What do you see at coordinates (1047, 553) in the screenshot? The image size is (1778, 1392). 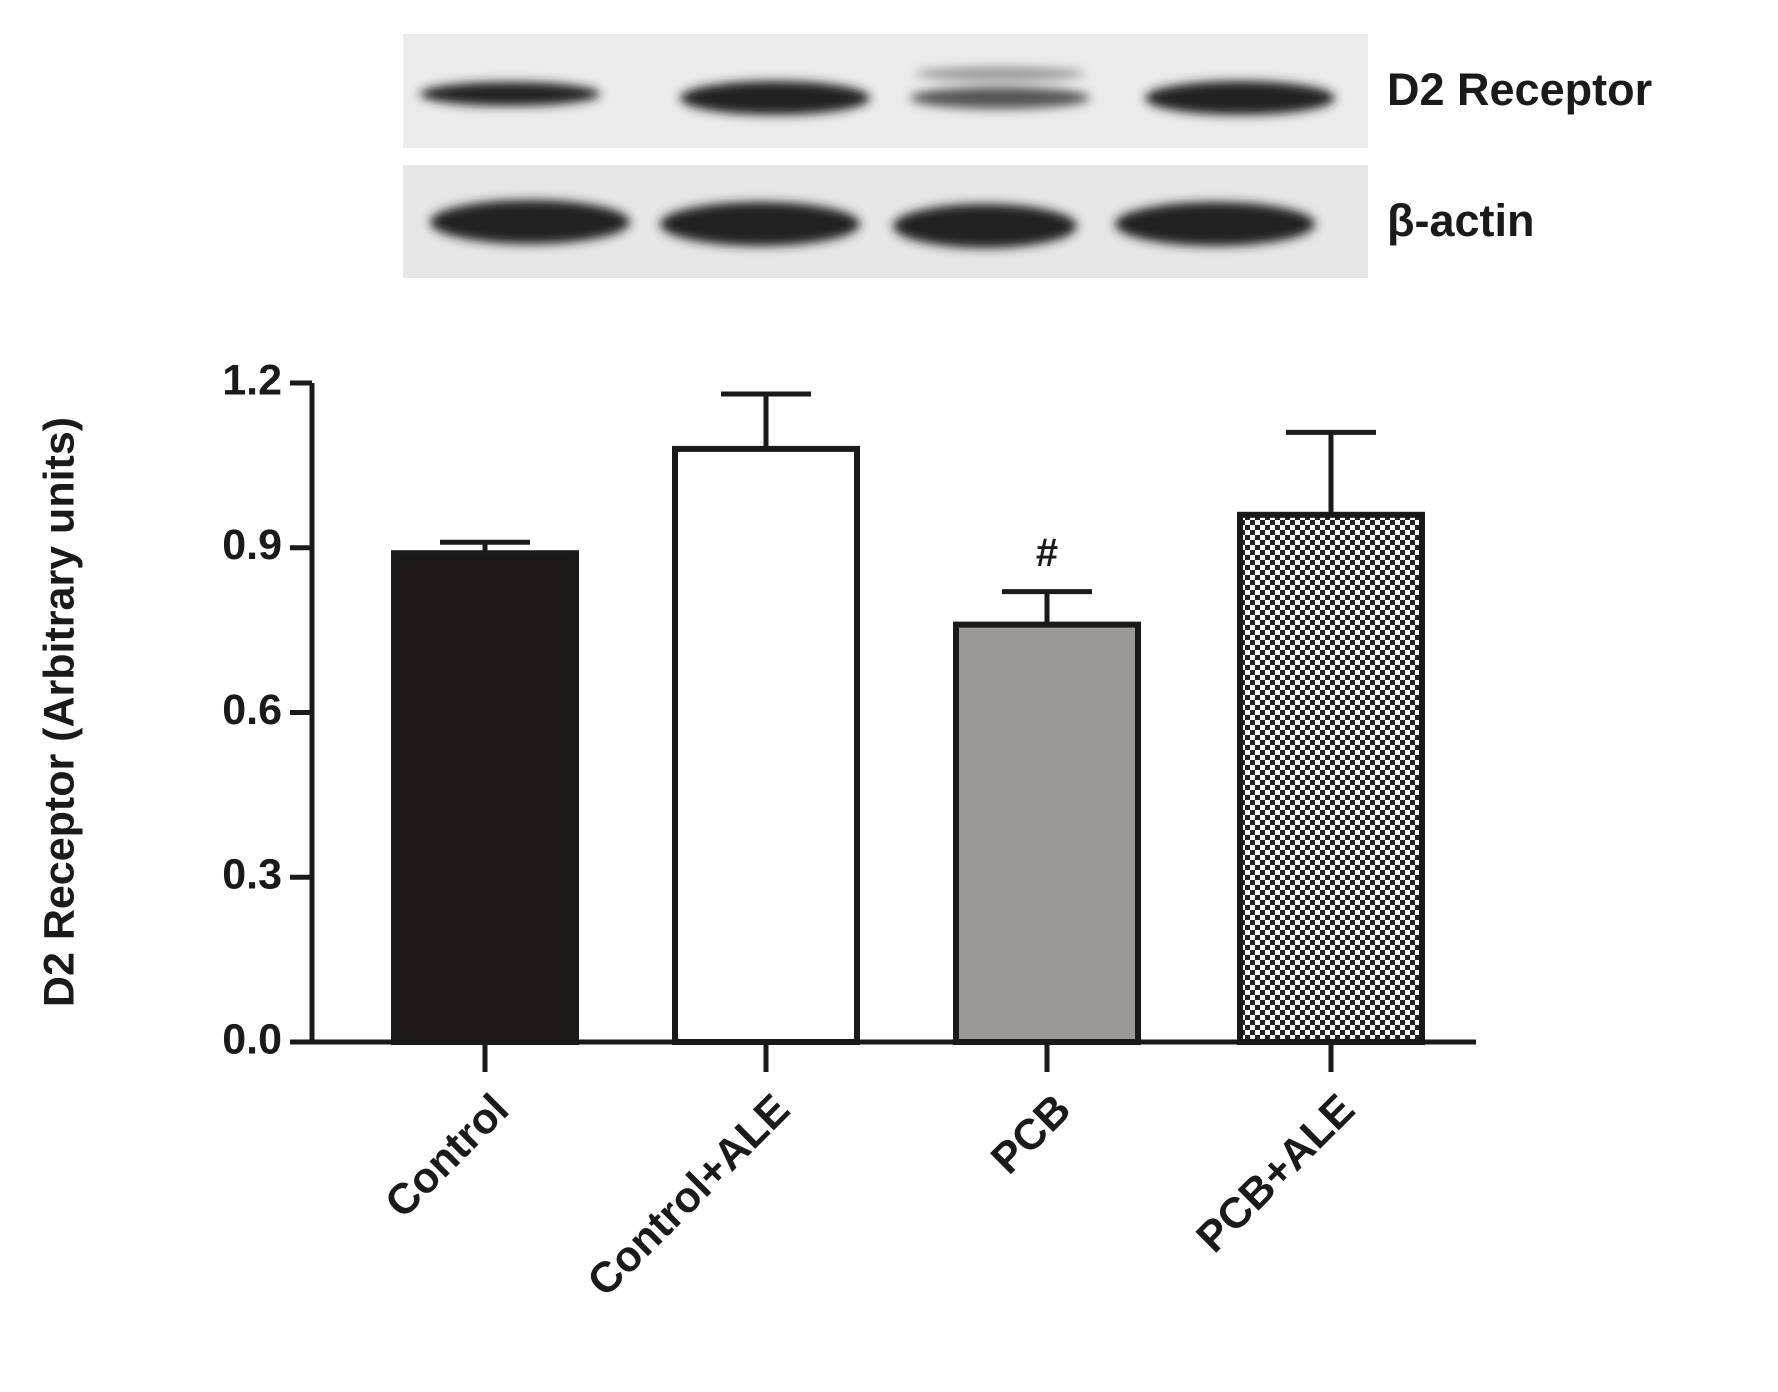 I see `annotation: #` at bounding box center [1047, 553].